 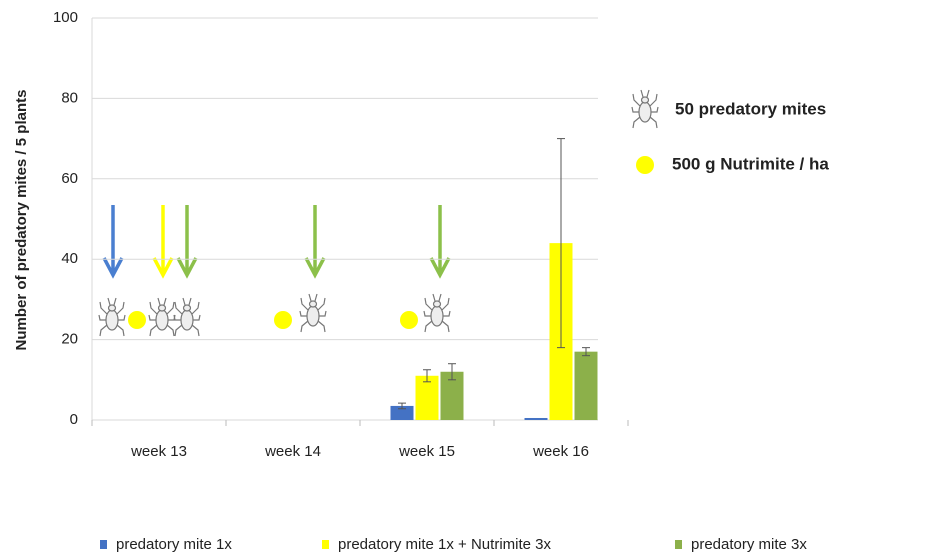 I want to click on y-tick-label: 40, so click(x=69, y=258).